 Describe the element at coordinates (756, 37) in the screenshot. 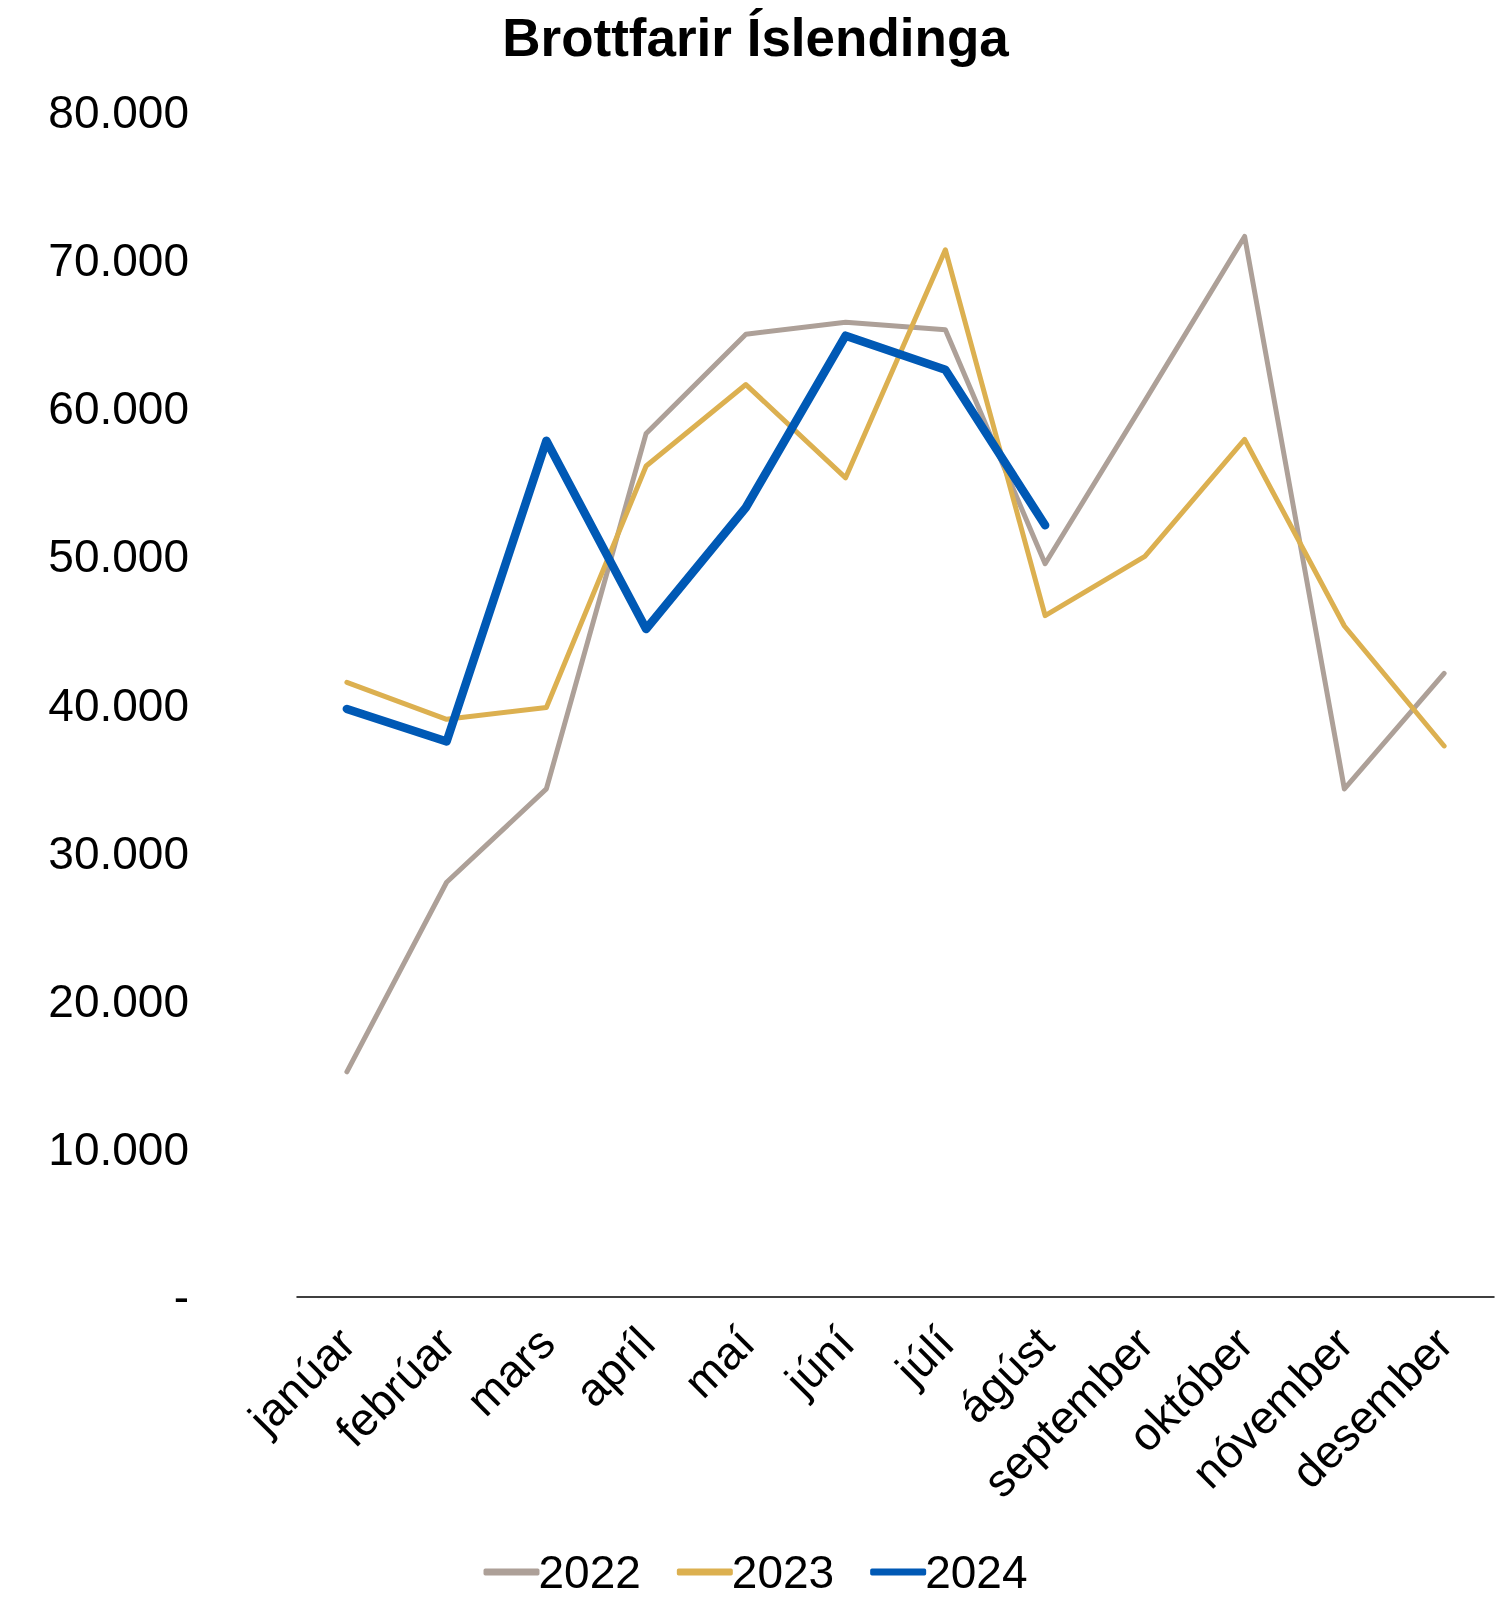

I see `chart-title: Brottfarir Íslendinga` at that location.